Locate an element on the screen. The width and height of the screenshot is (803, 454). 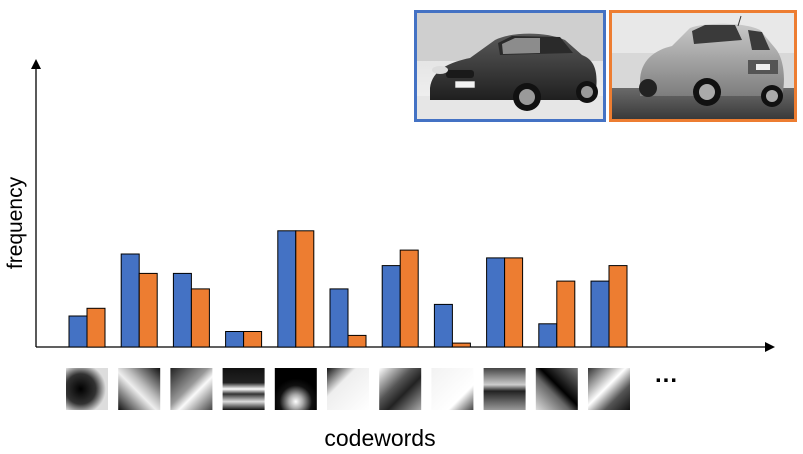
sedan-photo-frame is located at coordinates (510, 66).